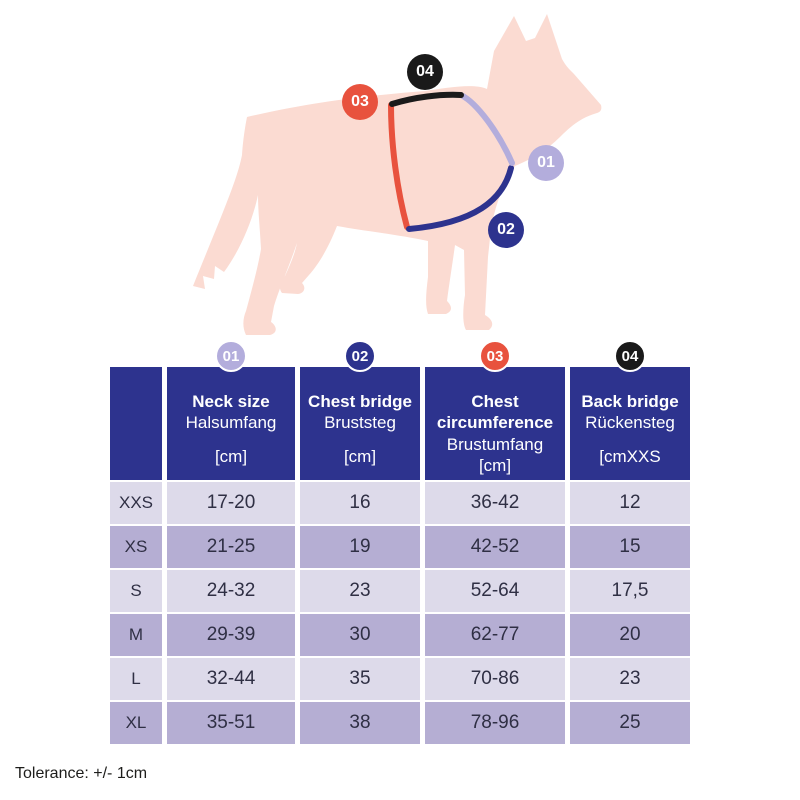 The height and width of the screenshot is (800, 800). I want to click on row-s-back-bridge: 17,5, so click(630, 591).